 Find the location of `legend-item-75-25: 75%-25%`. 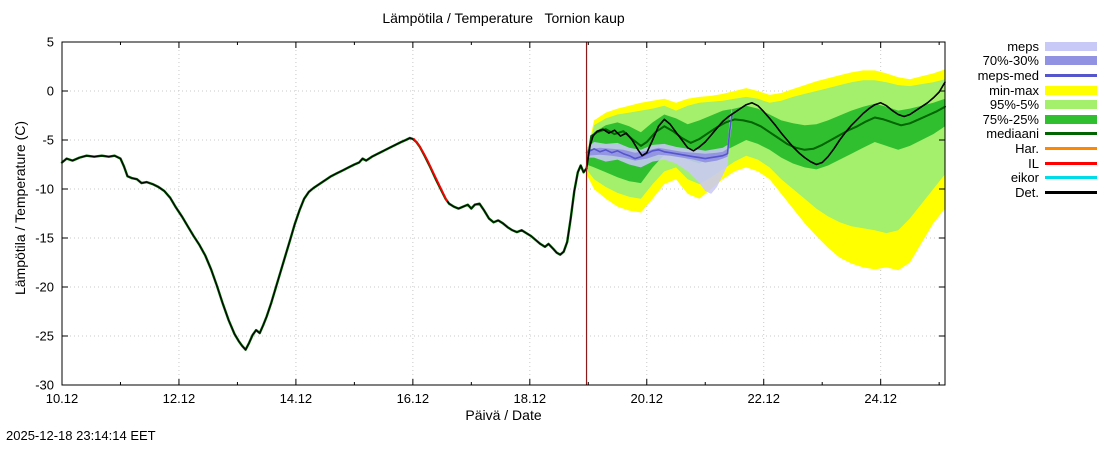

legend-item-75-25: 75%-25% is located at coordinates (1037, 119).